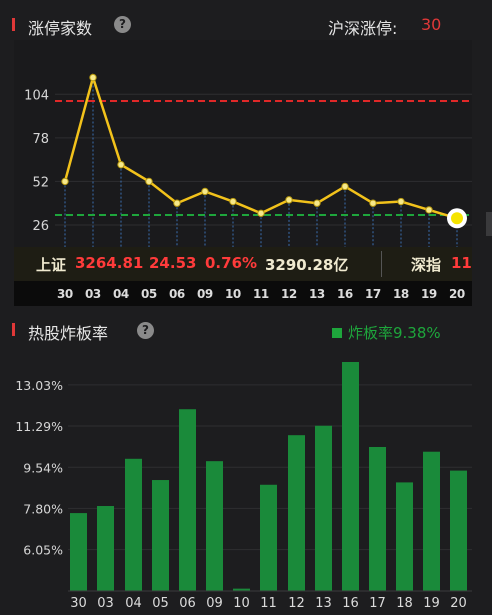 The image size is (492, 615). Describe the element at coordinates (60, 28) in the screenshot. I see `limit-up-title: 涨停家数` at that location.